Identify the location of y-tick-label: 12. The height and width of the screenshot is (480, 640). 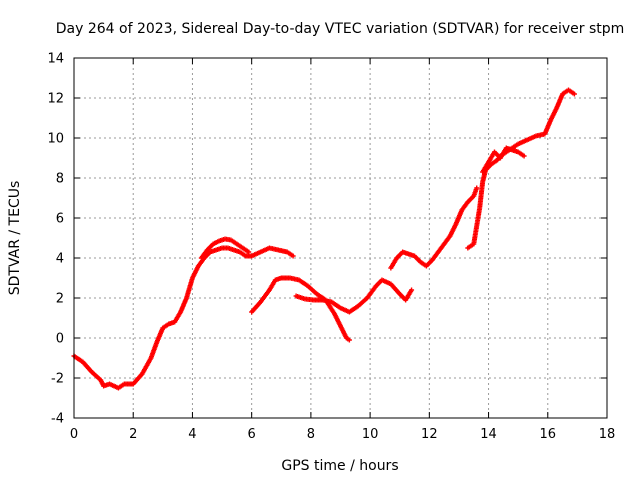
(55, 99).